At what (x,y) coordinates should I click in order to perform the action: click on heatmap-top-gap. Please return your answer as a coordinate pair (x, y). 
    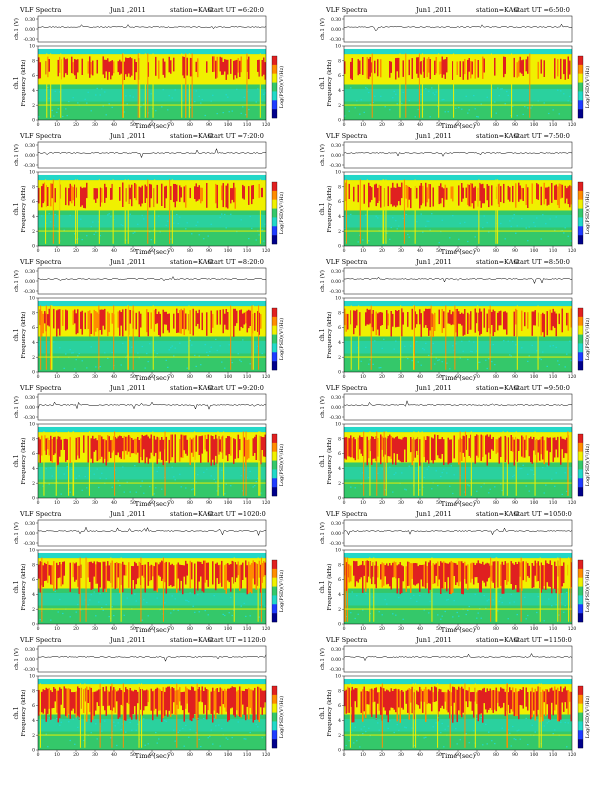
    Looking at the image, I should click on (458, 47).